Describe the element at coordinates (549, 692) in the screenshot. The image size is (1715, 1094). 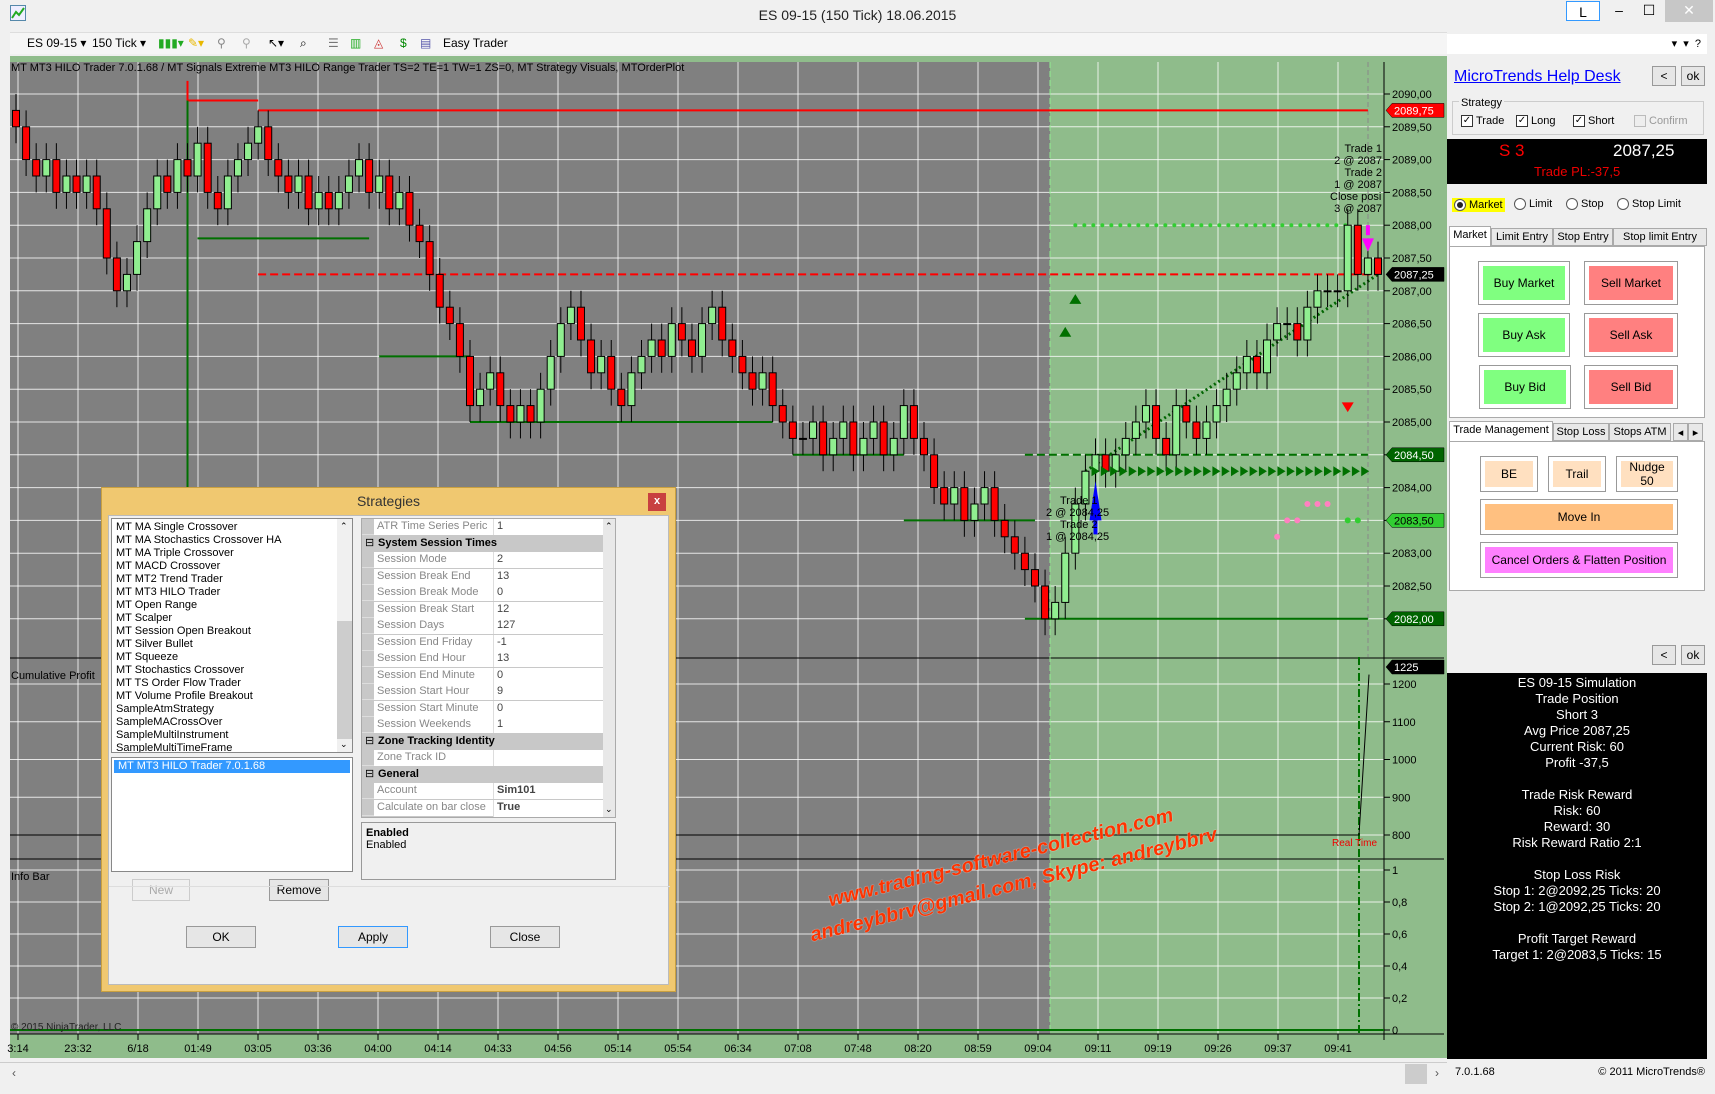
I see `property-value: 9` at that location.